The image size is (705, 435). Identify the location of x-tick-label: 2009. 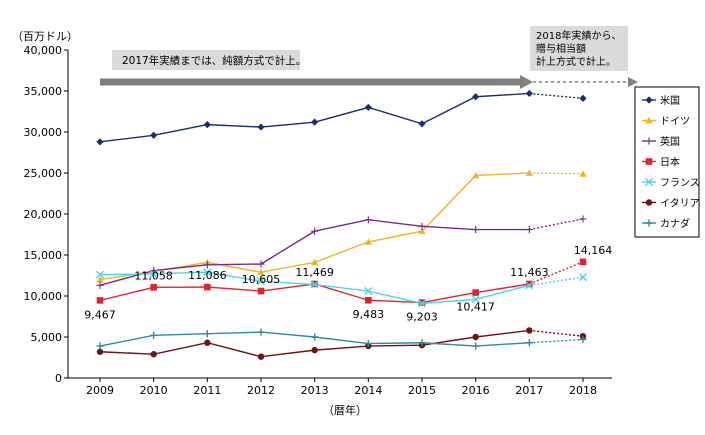
(100, 390).